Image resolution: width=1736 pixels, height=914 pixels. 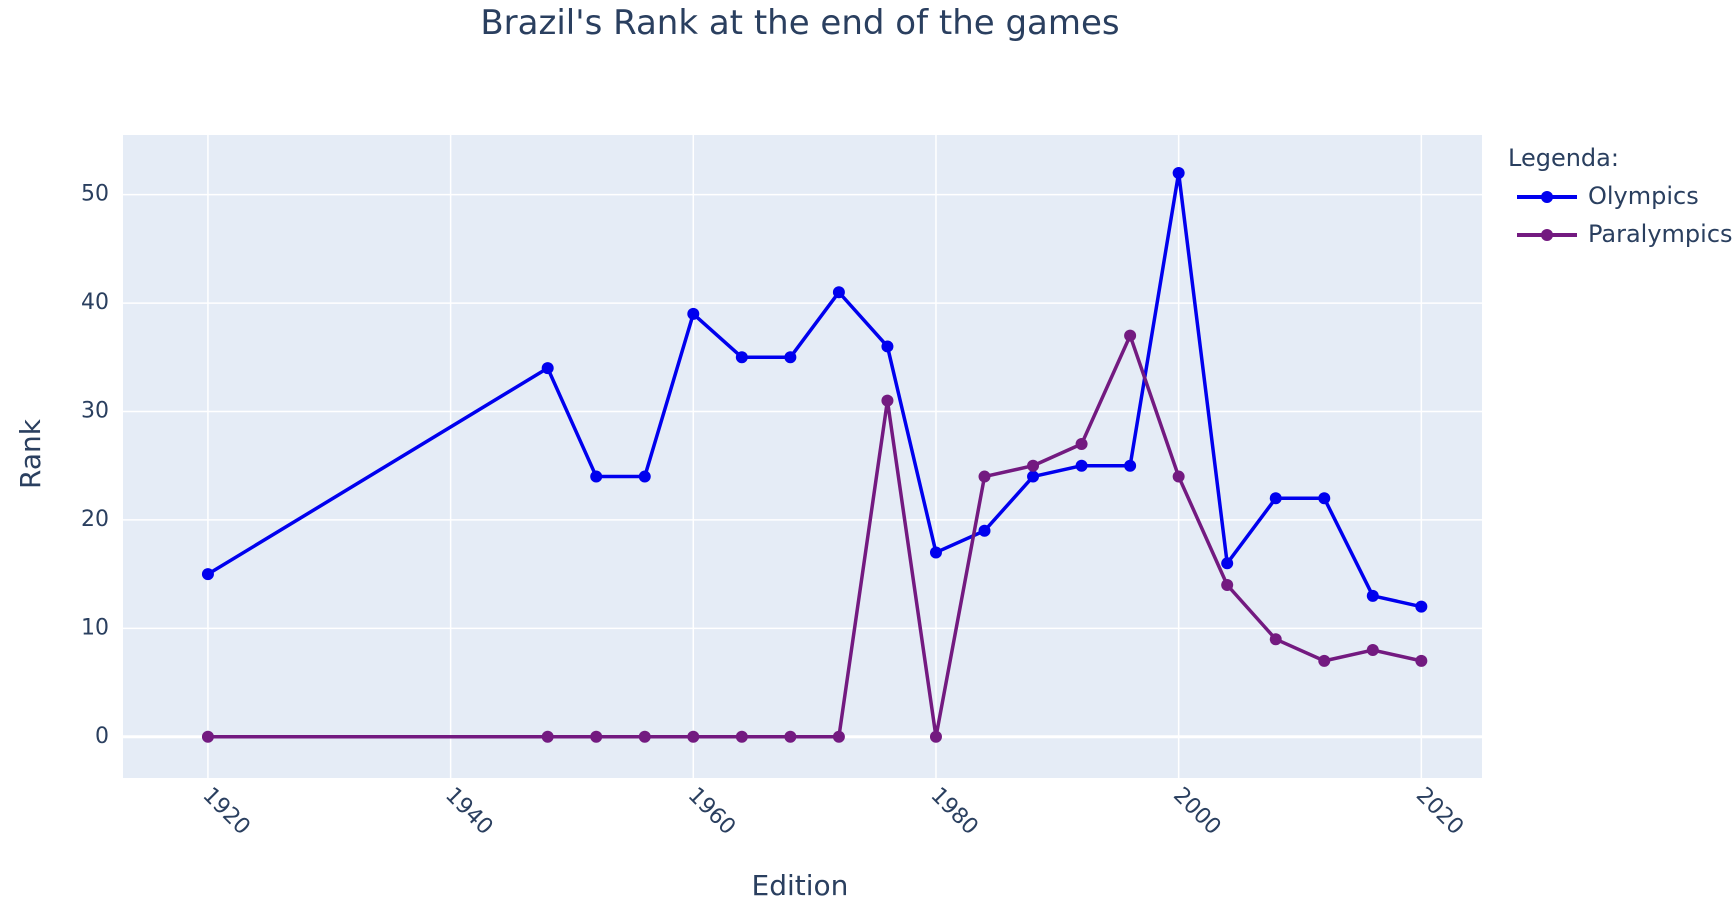 What do you see at coordinates (1439, 811) in the screenshot?
I see `x-tick-label: 2020` at bounding box center [1439, 811].